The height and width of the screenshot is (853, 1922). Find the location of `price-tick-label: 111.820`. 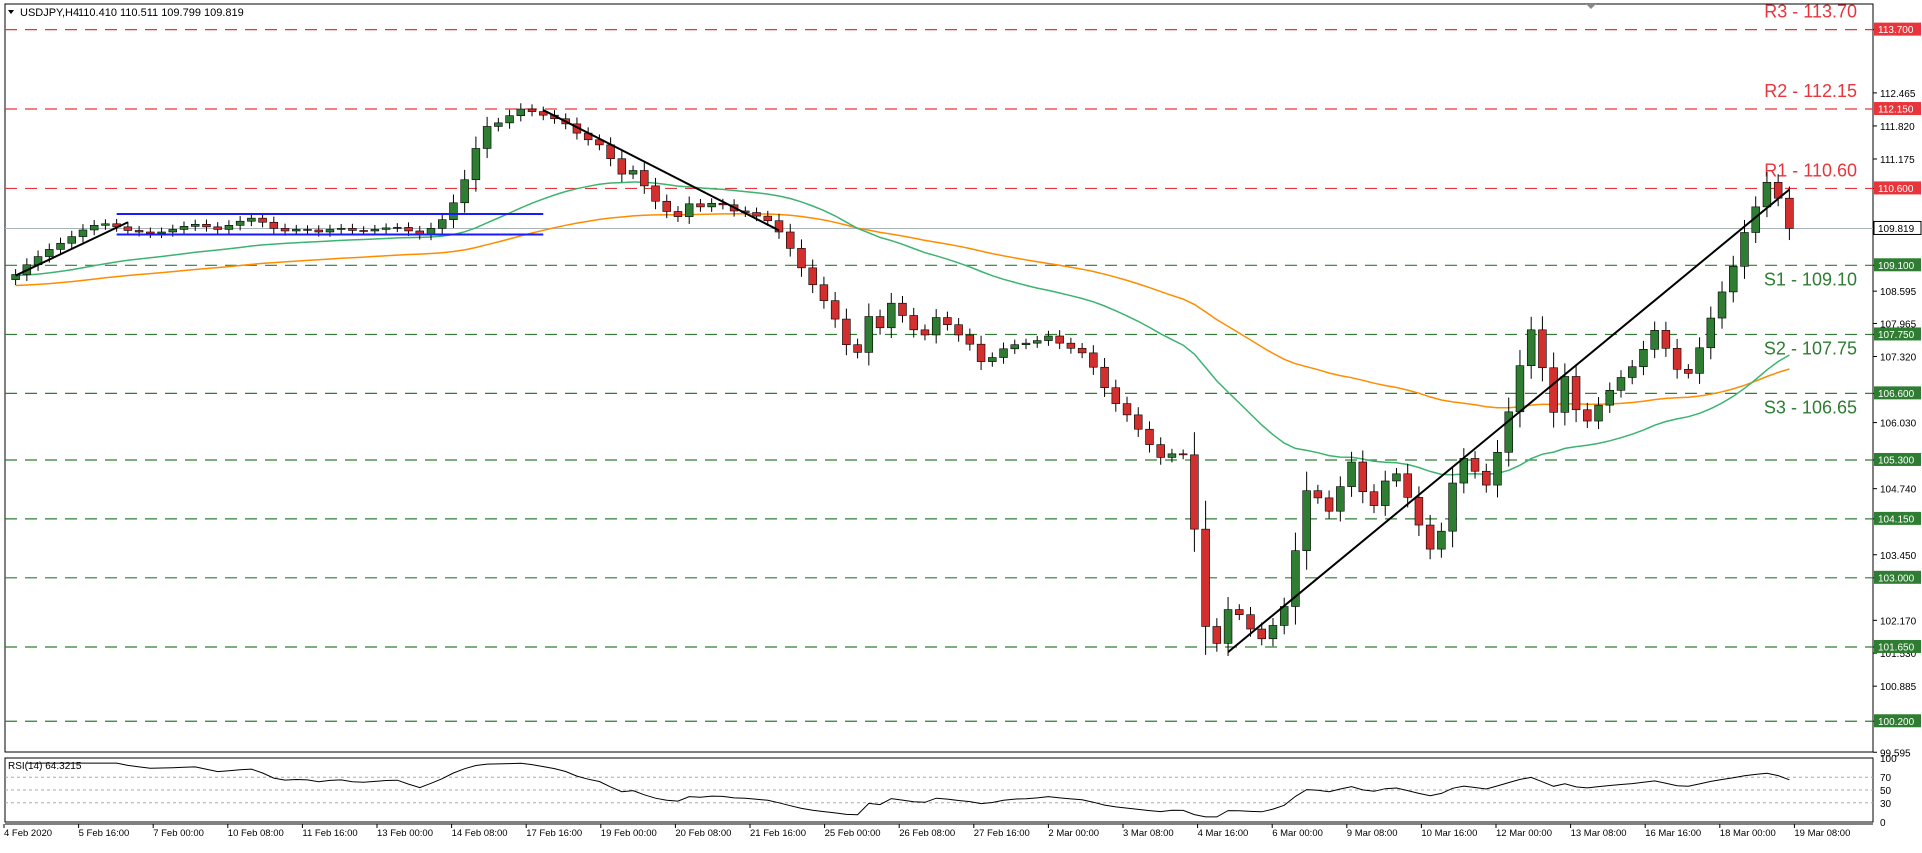

price-tick-label: 111.820 is located at coordinates (1897, 127).